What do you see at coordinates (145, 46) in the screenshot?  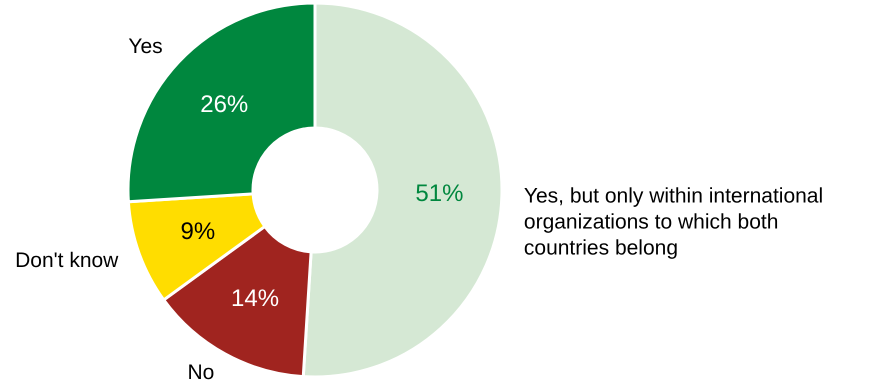 I see `slice-label: Yes` at bounding box center [145, 46].